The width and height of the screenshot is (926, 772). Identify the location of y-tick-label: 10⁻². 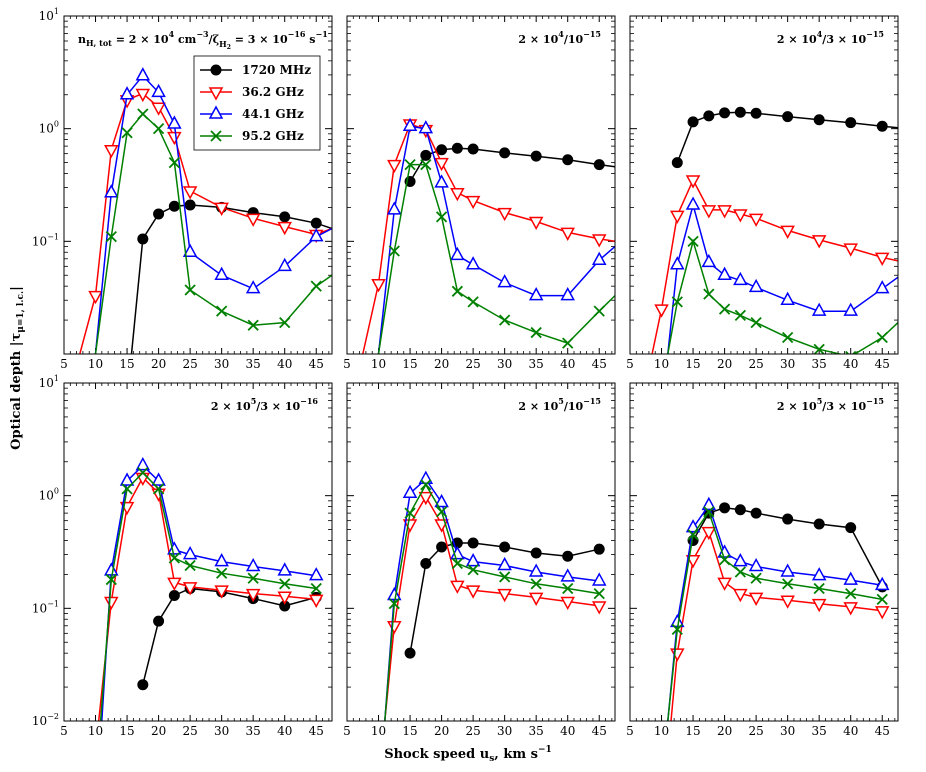
(45, 720).